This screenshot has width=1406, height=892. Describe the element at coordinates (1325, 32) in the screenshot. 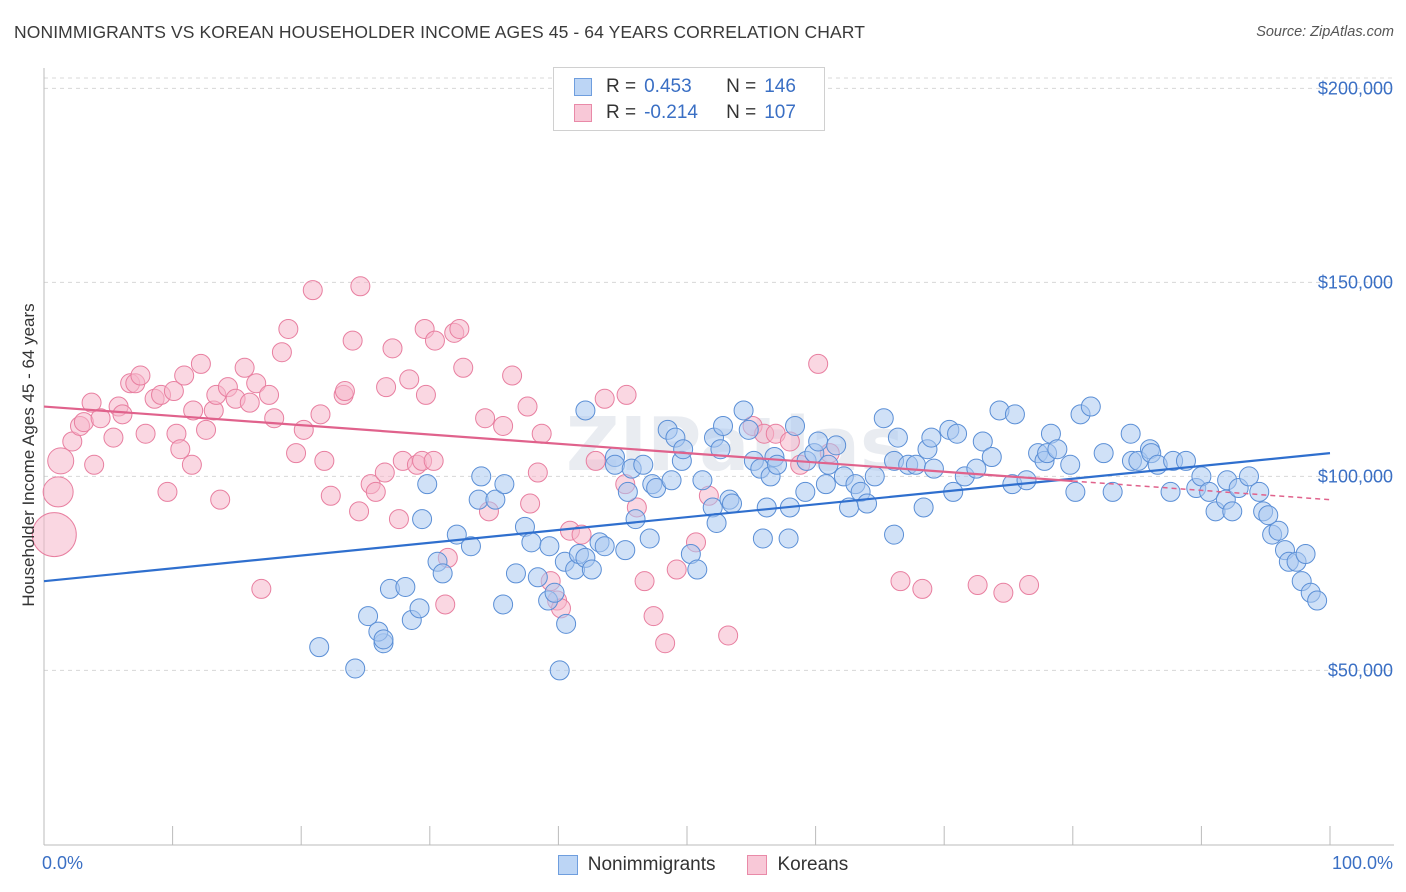

I see `source-label: Source: ZipAtlas.com` at that location.